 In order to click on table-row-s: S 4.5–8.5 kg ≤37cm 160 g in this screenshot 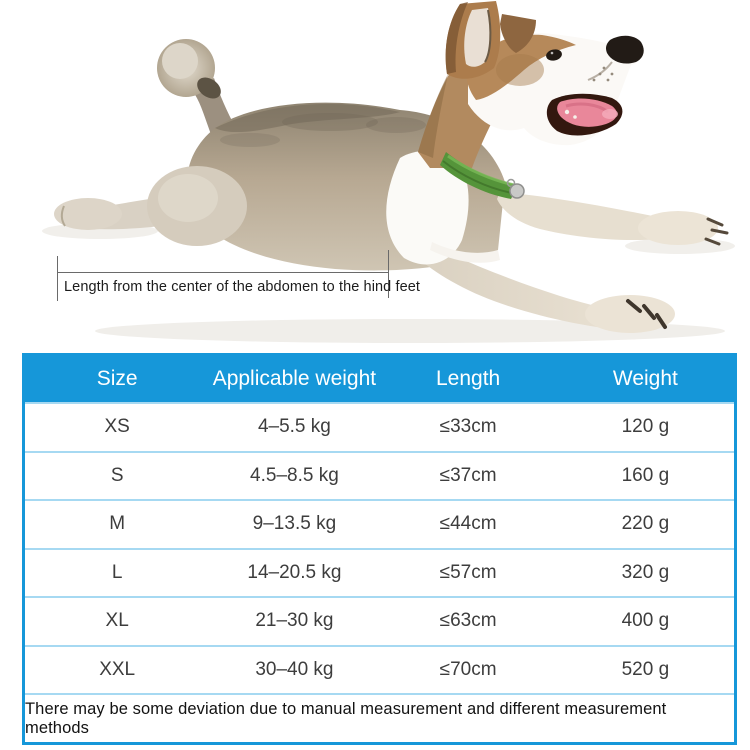, I will do `click(379, 475)`.